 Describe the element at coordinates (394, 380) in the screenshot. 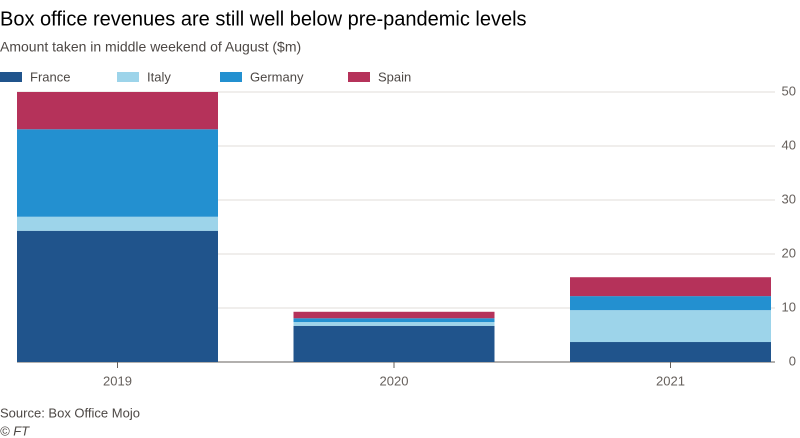

I see `x-tick-label: 2020` at that location.